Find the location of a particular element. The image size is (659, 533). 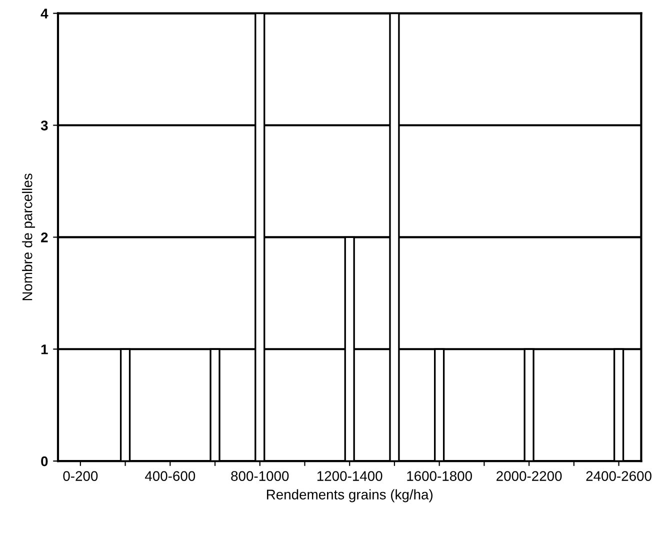

x-tick-label: 2400-2600 is located at coordinates (619, 476).